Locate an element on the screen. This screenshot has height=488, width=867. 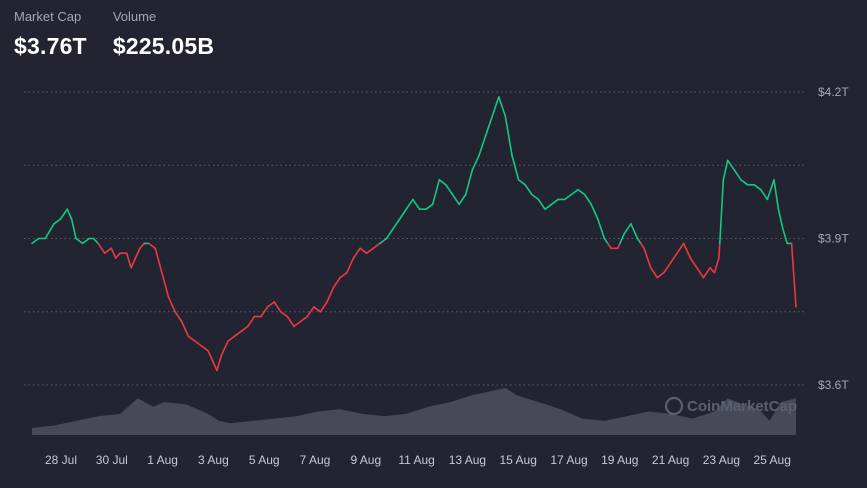
volume-area is located at coordinates (414, 411).